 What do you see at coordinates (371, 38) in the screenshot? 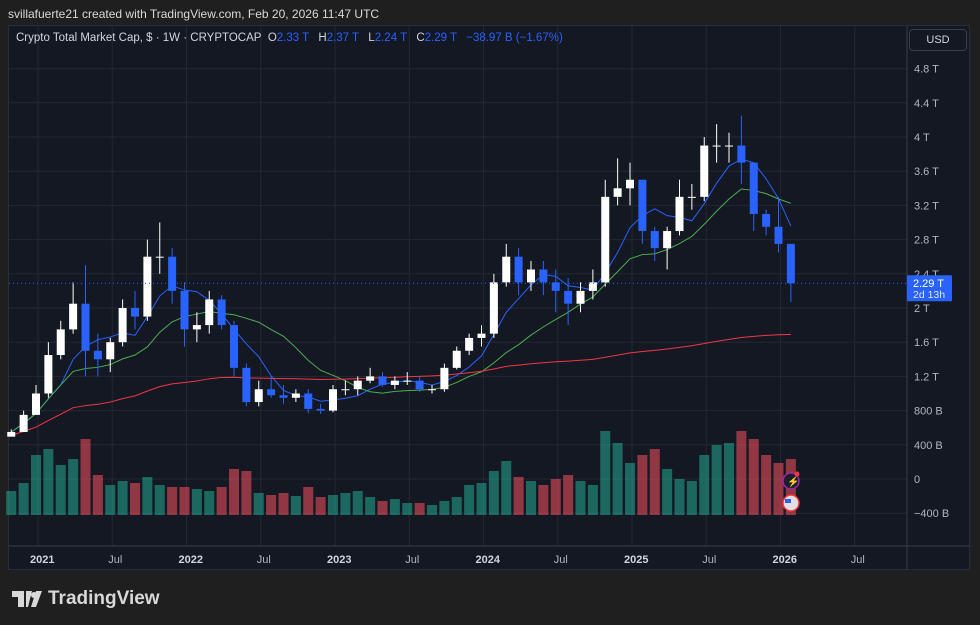
I see `low-label: L` at bounding box center [371, 38].